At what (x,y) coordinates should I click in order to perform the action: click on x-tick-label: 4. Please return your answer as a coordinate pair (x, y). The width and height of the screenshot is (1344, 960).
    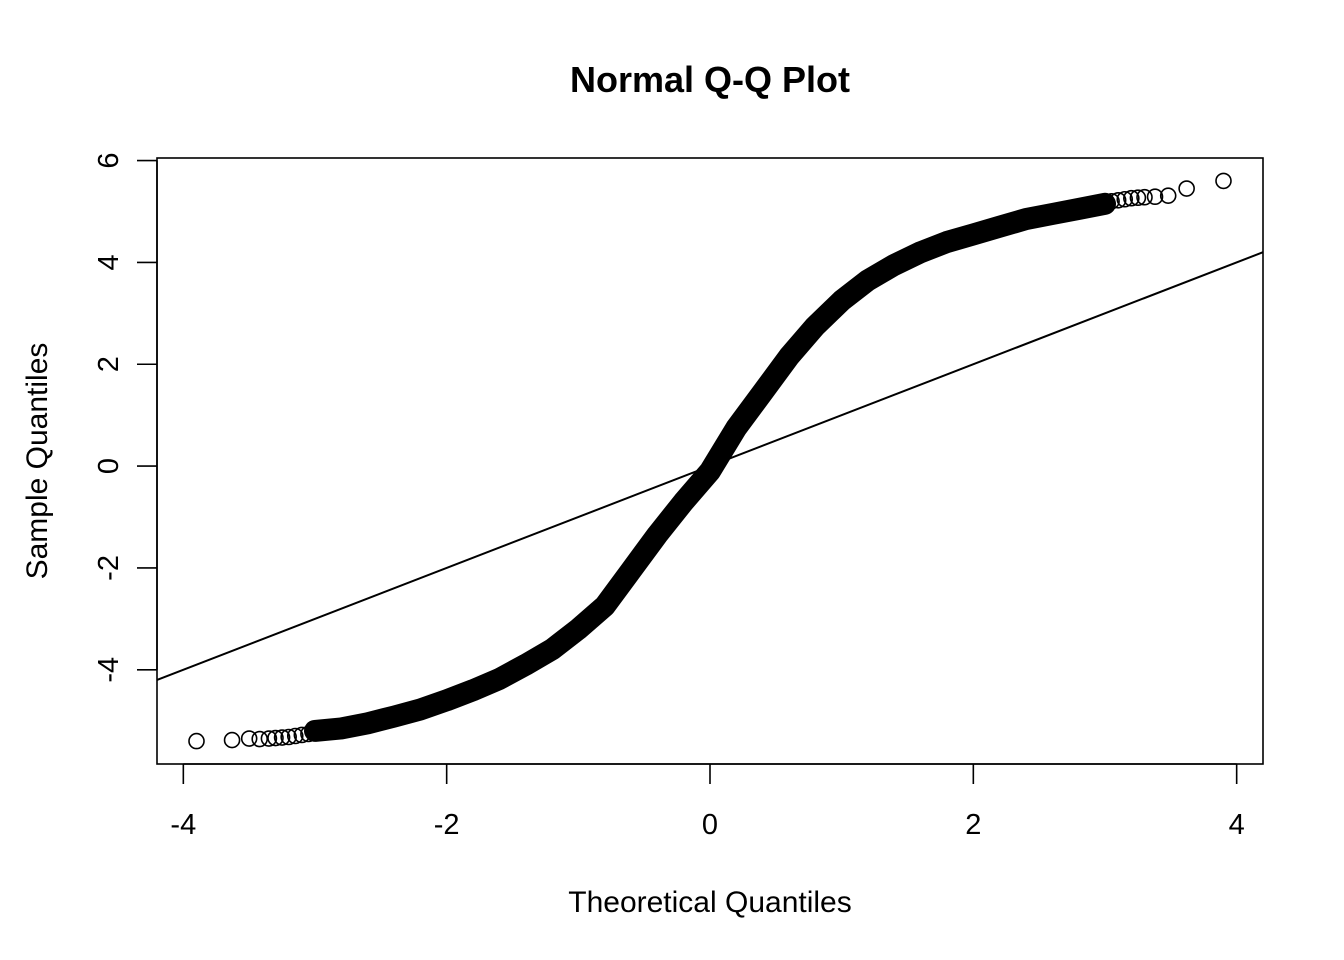
    Looking at the image, I should click on (1237, 825).